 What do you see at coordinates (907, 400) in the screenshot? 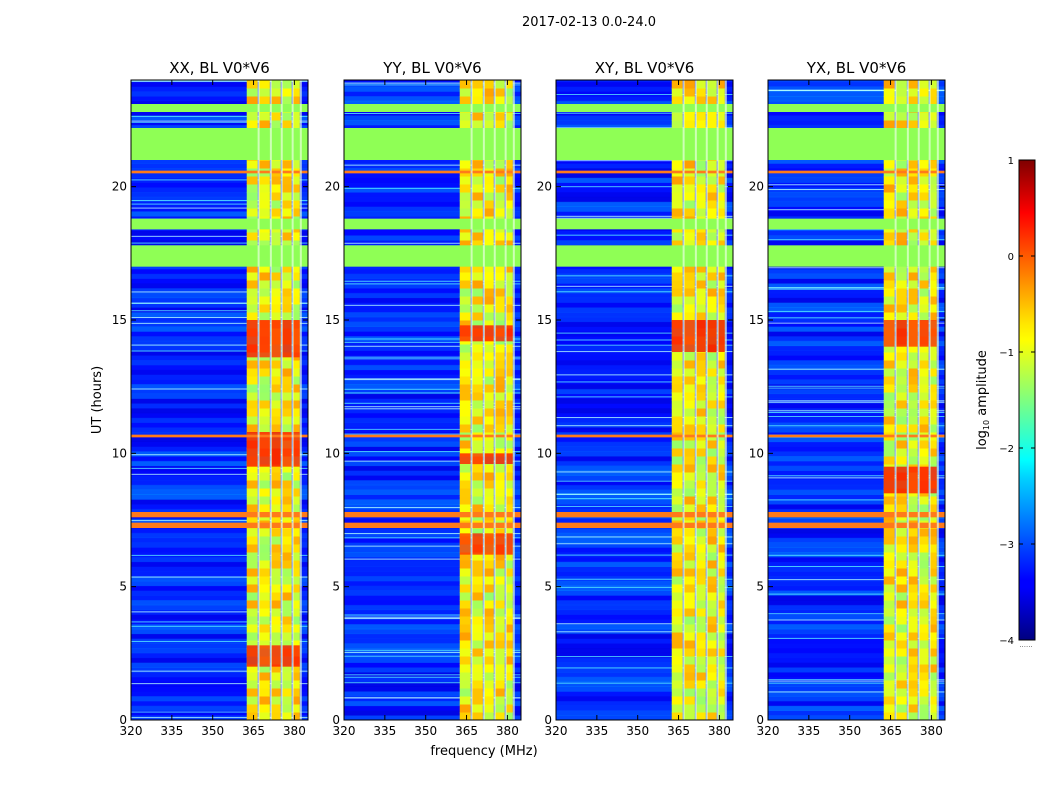
I see `channel-gap` at bounding box center [907, 400].